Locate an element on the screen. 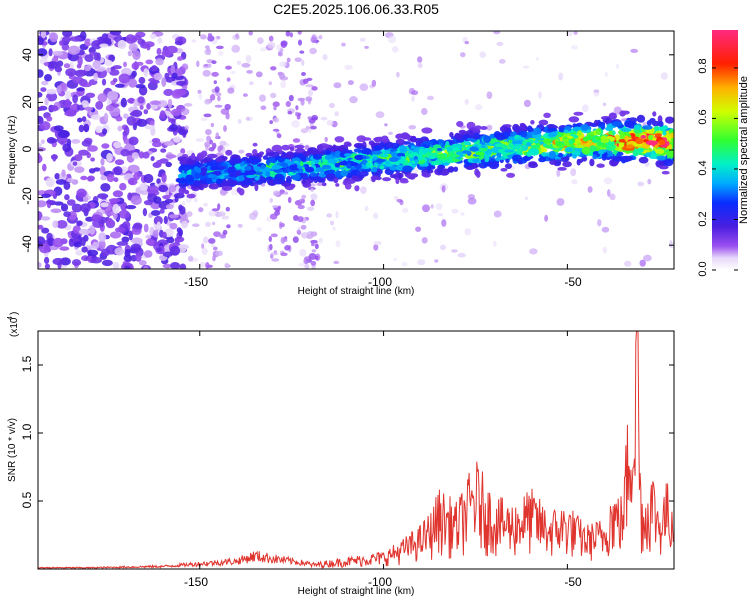  spectrum-ytick-label: 40 is located at coordinates (27, 55).